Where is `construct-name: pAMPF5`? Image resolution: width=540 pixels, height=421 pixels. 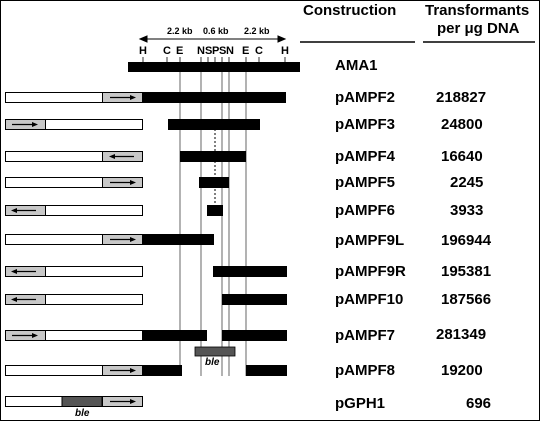
construct-name: pAMPF5 is located at coordinates (365, 182).